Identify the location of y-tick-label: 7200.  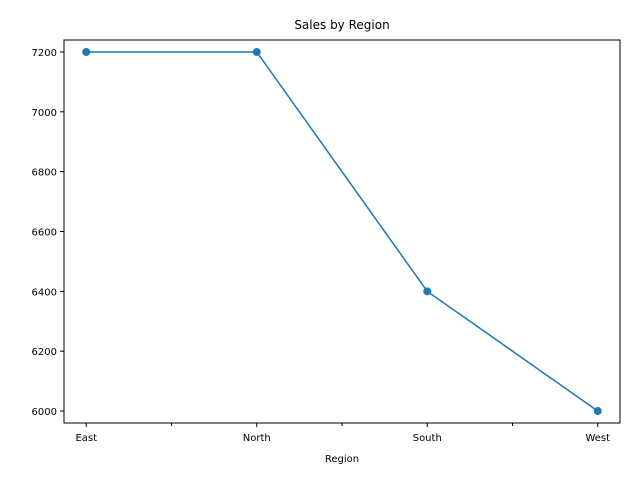
(44, 53).